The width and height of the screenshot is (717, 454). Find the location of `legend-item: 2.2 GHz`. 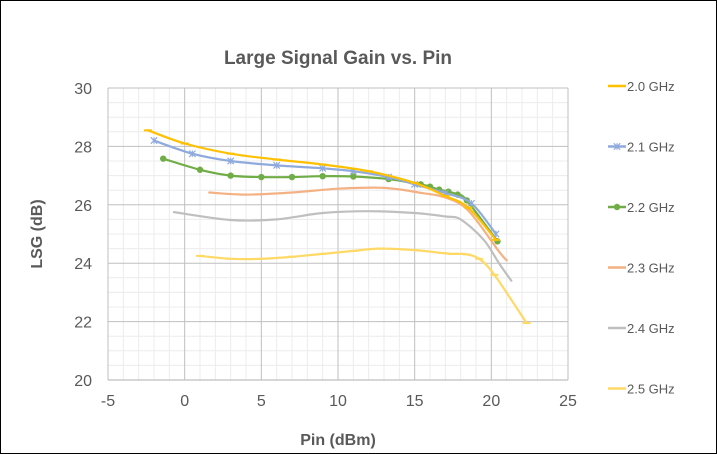

legend-item: 2.2 GHz is located at coordinates (641, 207).